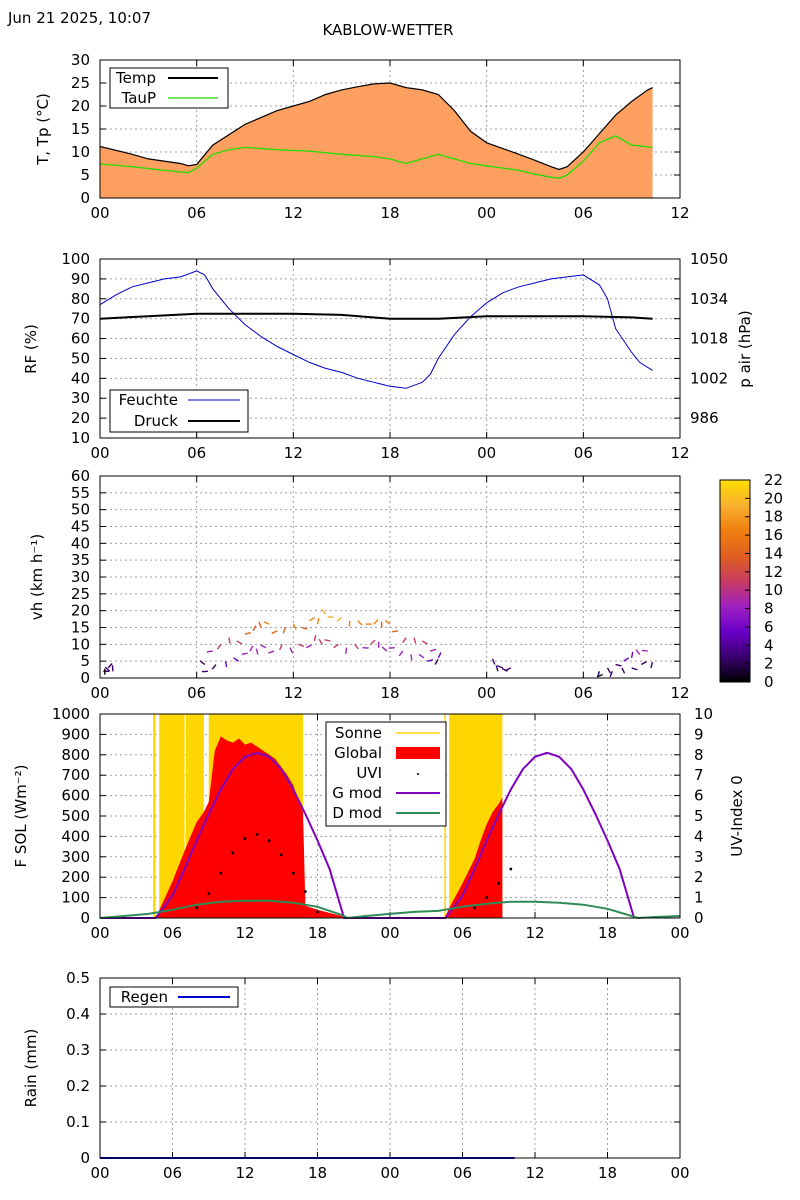 The image size is (800, 1200). Describe the element at coordinates (679, 693) in the screenshot. I see `wind-xtick-label: 12` at that location.